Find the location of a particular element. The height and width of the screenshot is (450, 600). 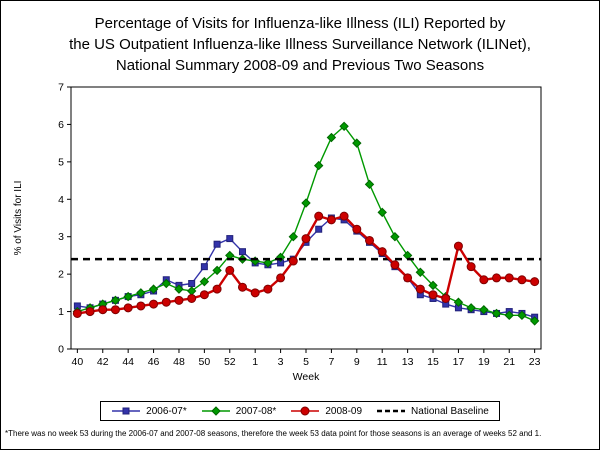

svg-text: 42 is located at coordinates (103, 362).